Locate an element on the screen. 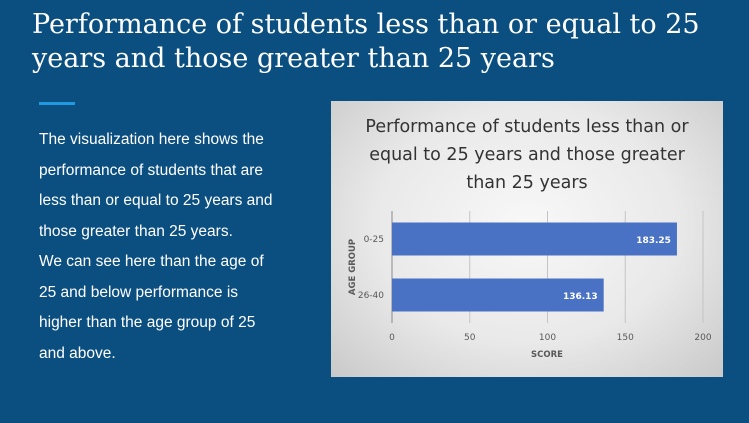 This screenshot has width=749, height=423. x-tick-label: 100 is located at coordinates (547, 338).